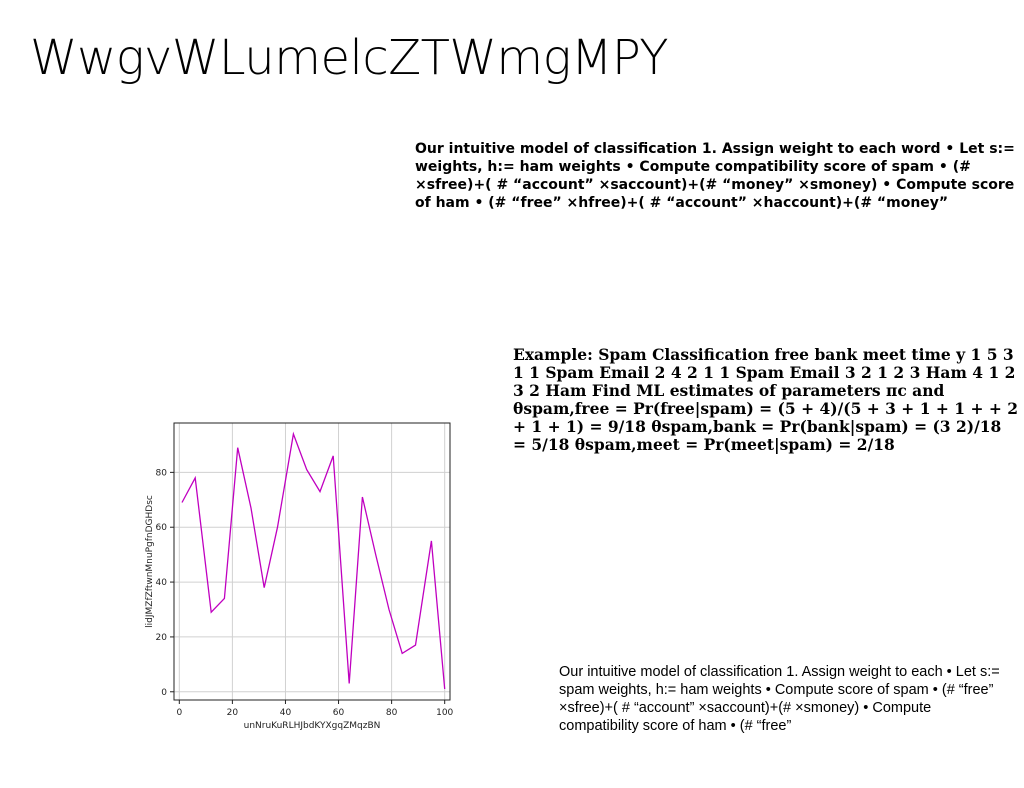 Image resolution: width=1024 pixels, height=788 pixels. I want to click on x-tick-label: 60, so click(339, 713).